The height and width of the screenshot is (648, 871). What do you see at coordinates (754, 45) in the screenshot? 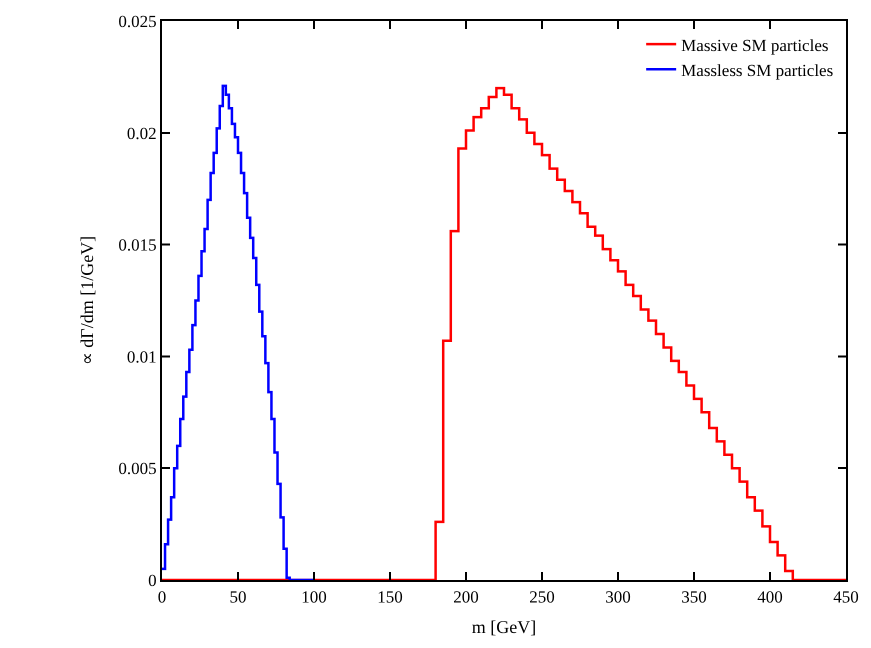
I see `legend-label: Massive SM particles` at bounding box center [754, 45].